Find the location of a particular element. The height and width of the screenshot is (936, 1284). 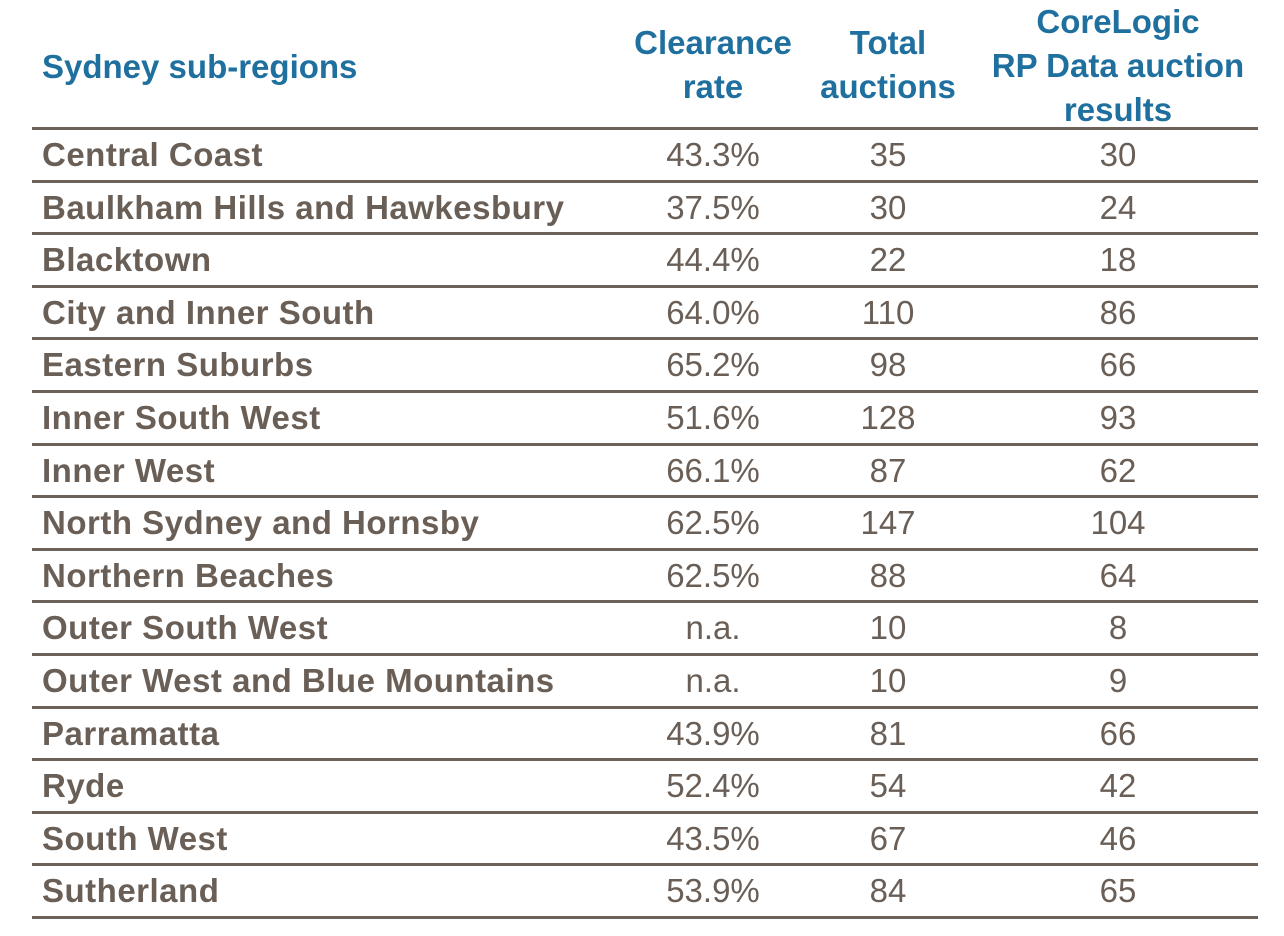

region-cell: City and Inner South is located at coordinates (208, 312).